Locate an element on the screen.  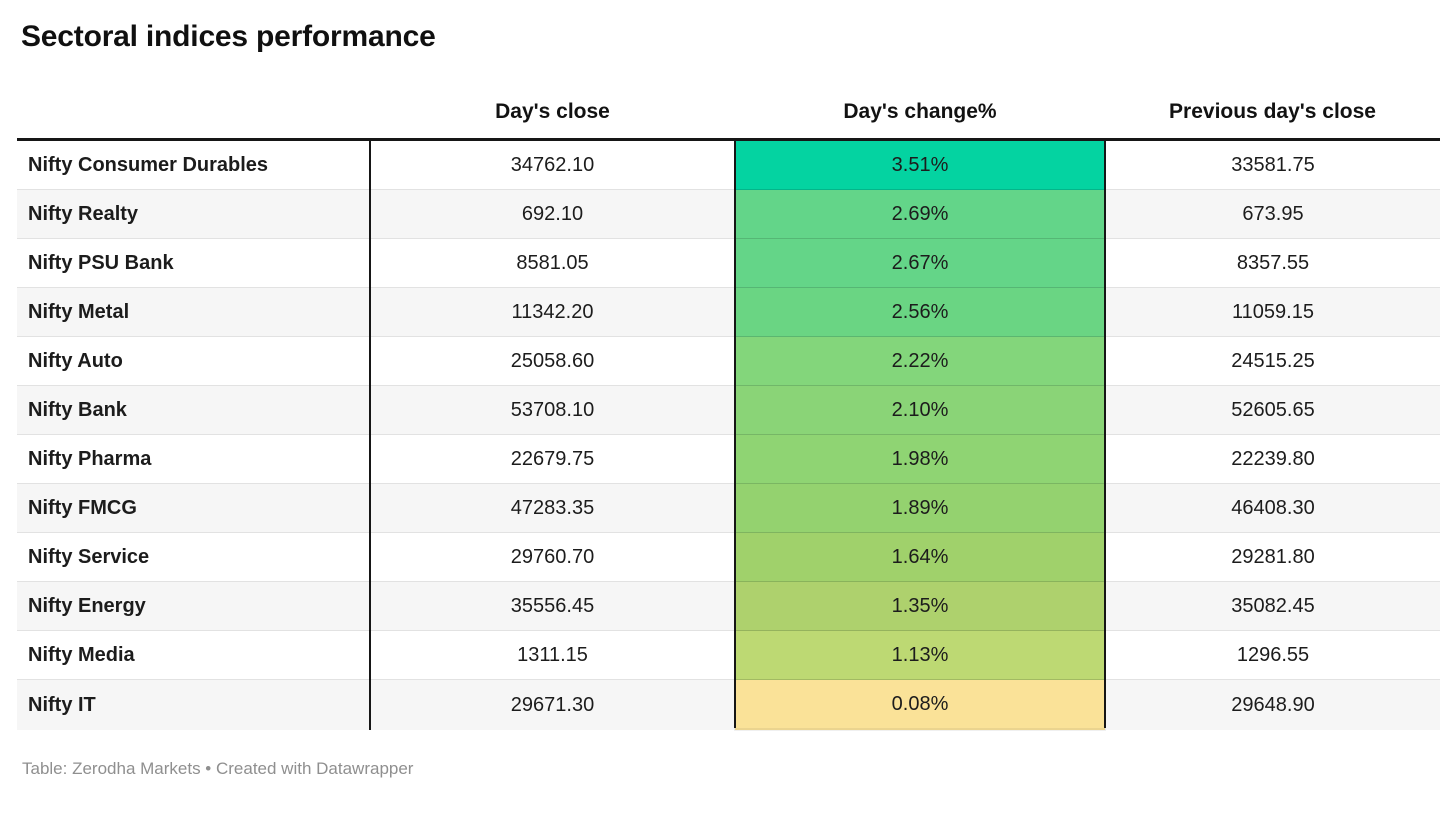
days-close-cell: 53708.10 is located at coordinates (552, 410).